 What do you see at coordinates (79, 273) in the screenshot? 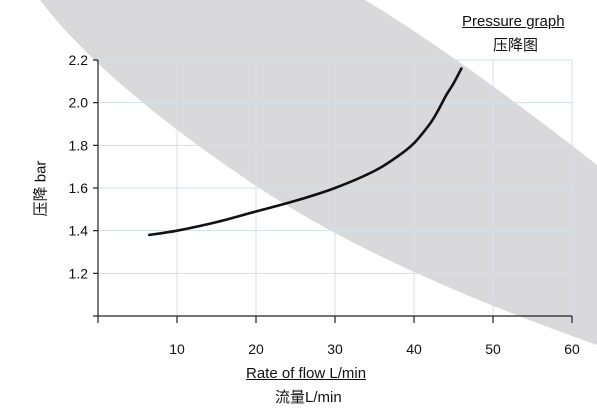
I see `y-tick-label: 1.2` at bounding box center [79, 273].